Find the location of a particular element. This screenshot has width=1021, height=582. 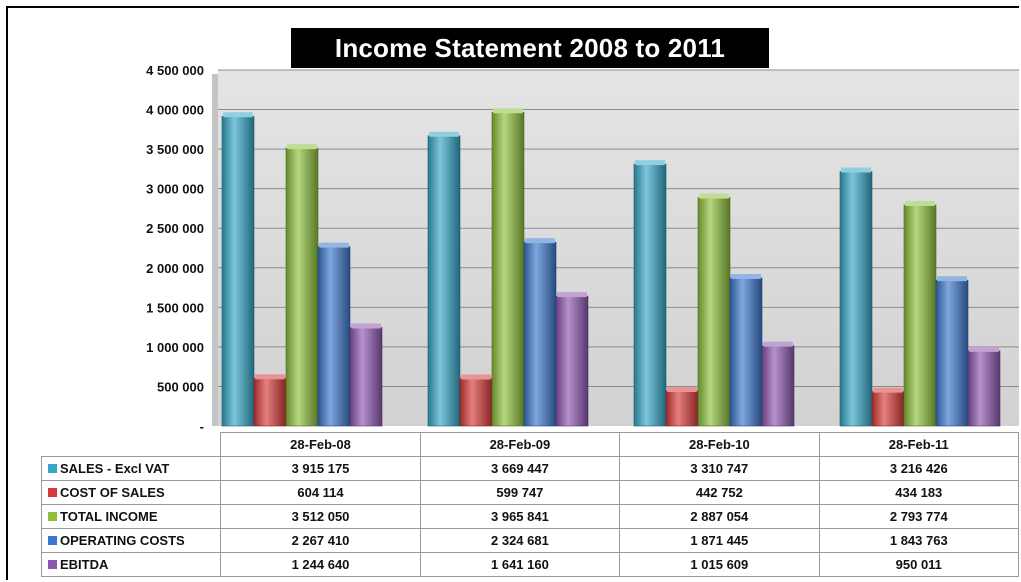

data-value-cell: 3 915 175 is located at coordinates (320, 468).